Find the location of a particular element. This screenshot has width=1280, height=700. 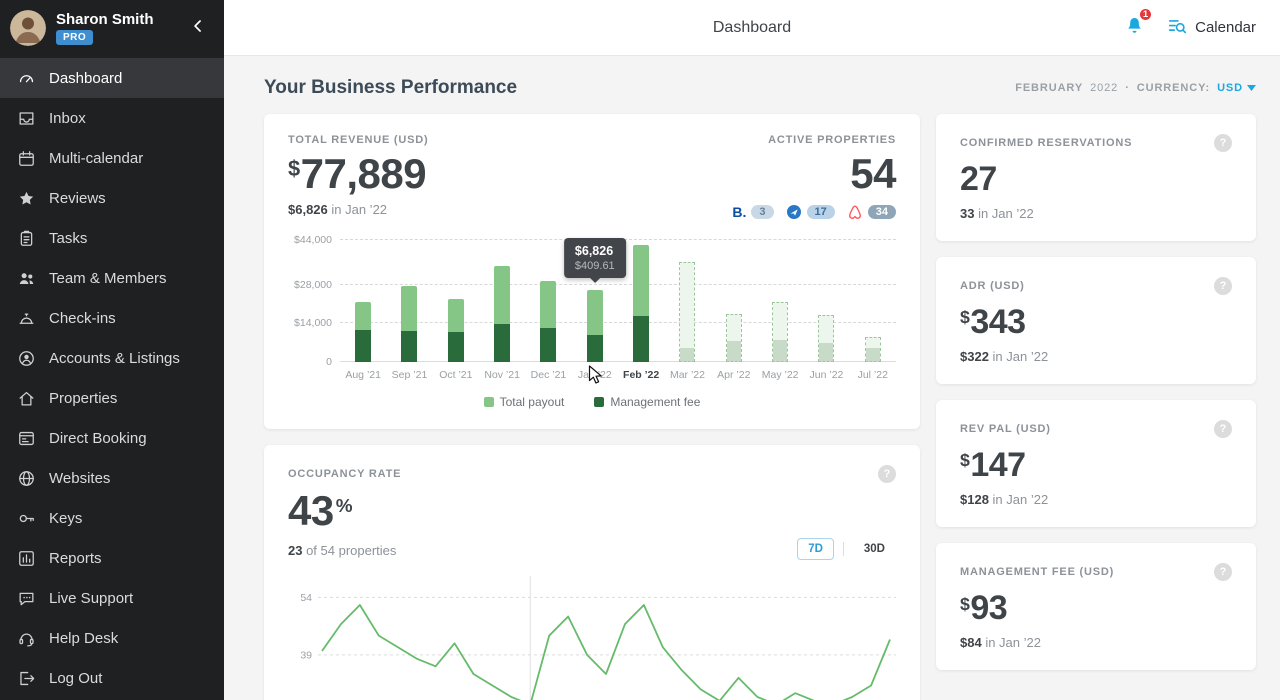

stat-value: $93 is located at coordinates (984, 608).